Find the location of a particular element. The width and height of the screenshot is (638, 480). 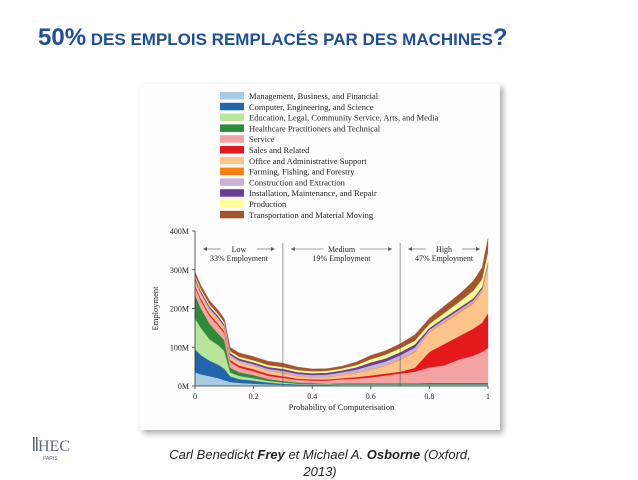

x-tick-label: 0.8 is located at coordinates (429, 396).